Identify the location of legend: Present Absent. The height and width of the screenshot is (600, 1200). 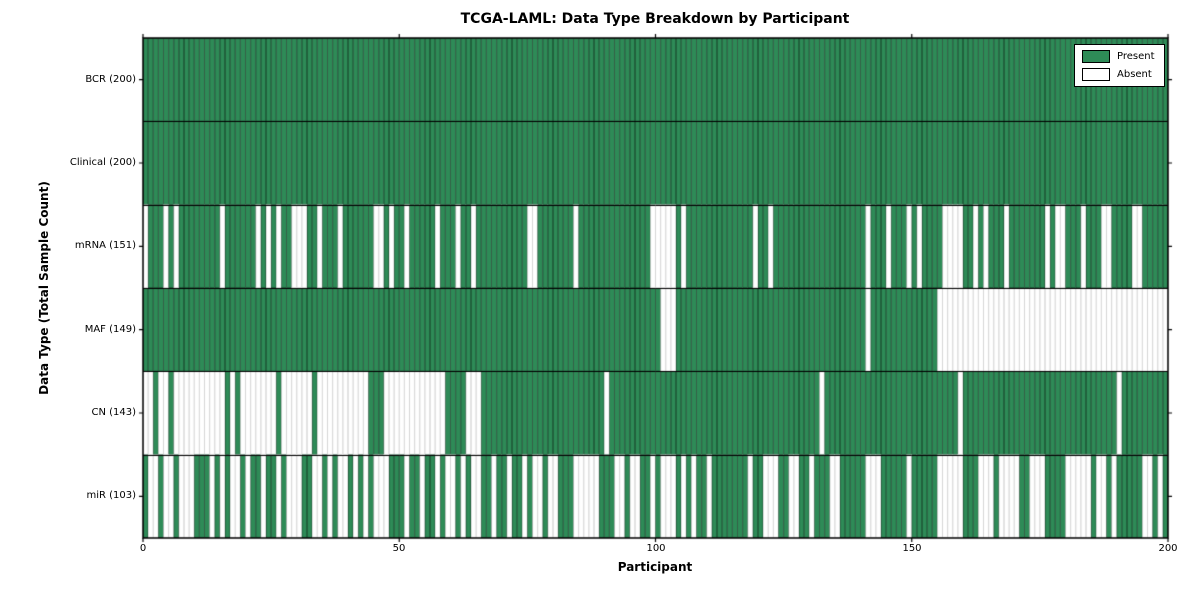
(1119, 65).